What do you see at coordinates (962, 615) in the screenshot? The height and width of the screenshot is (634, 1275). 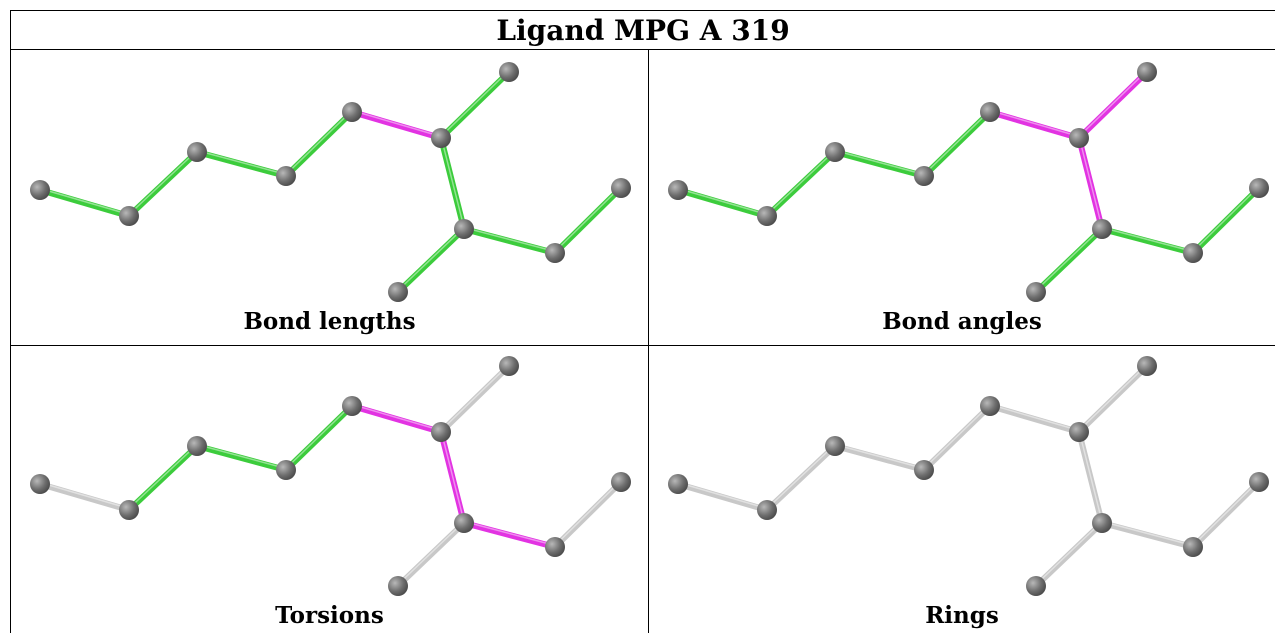 I see `caption-rings: Rings` at bounding box center [962, 615].